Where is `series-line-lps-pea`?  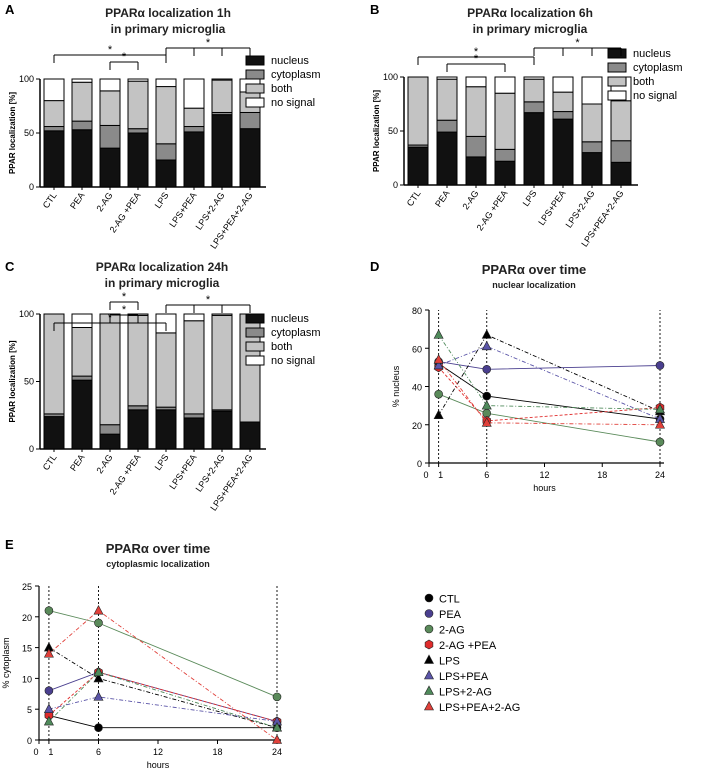
series-line-lps-pea is located at coordinates (549, 382).